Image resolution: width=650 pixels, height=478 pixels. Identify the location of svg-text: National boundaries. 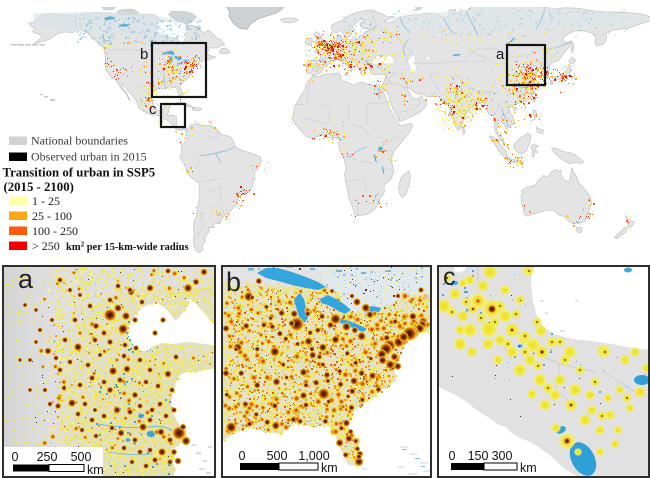
(79, 141).